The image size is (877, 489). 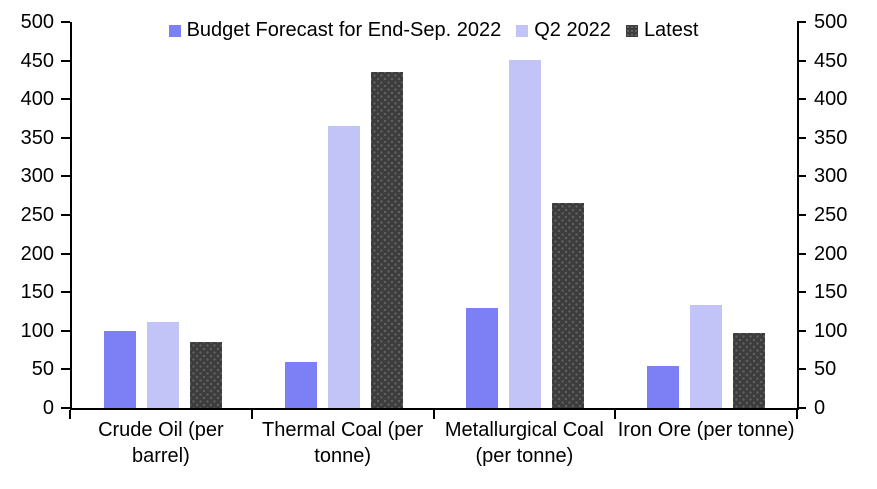 What do you see at coordinates (831, 22) in the screenshot?
I see `y-axis-tick-label-right: 500` at bounding box center [831, 22].